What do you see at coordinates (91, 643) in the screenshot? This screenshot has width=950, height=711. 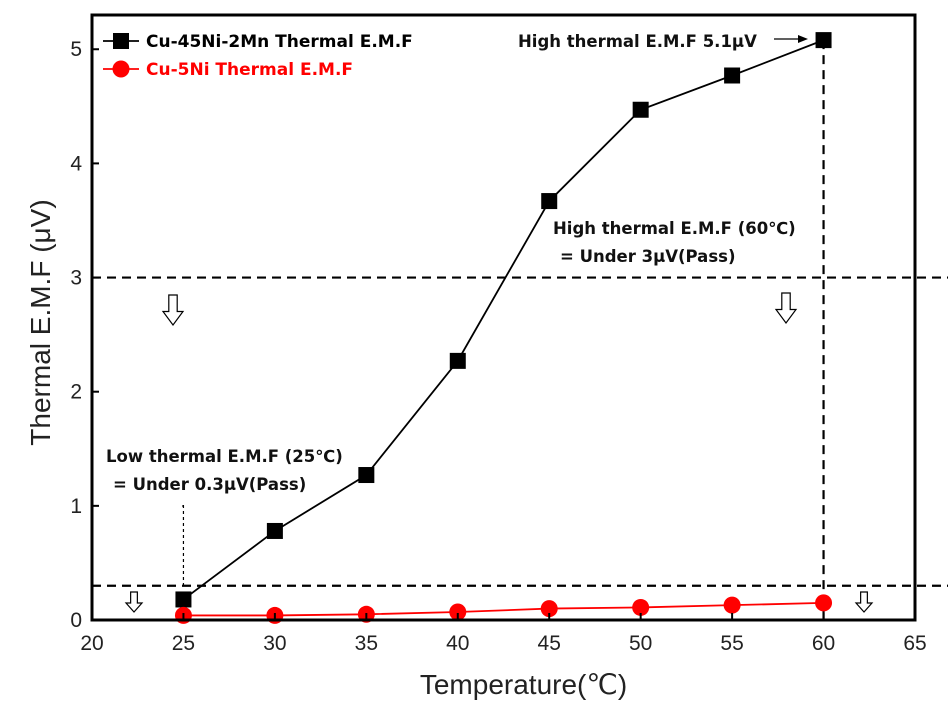 I see `x-tick-label: 20` at bounding box center [91, 643].